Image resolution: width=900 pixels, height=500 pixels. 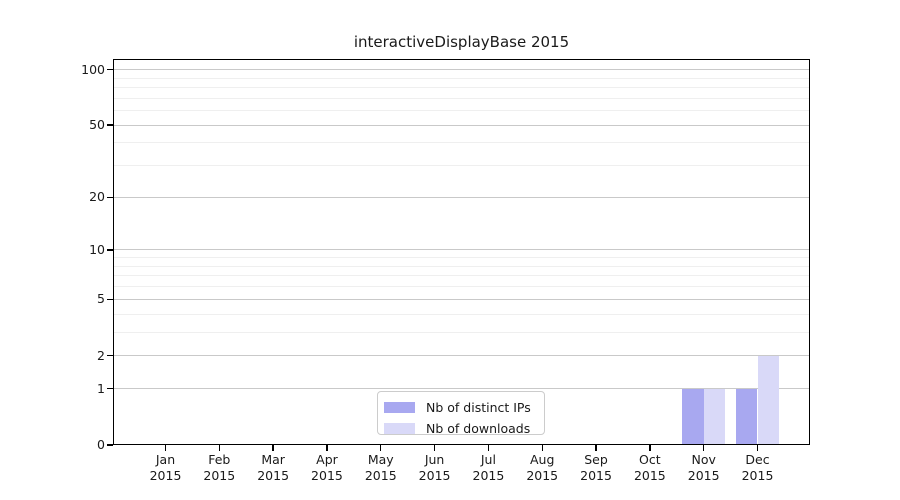 I want to click on legend-item-distinct-ips: Nb of distinct IPs, so click(x=464, y=407).